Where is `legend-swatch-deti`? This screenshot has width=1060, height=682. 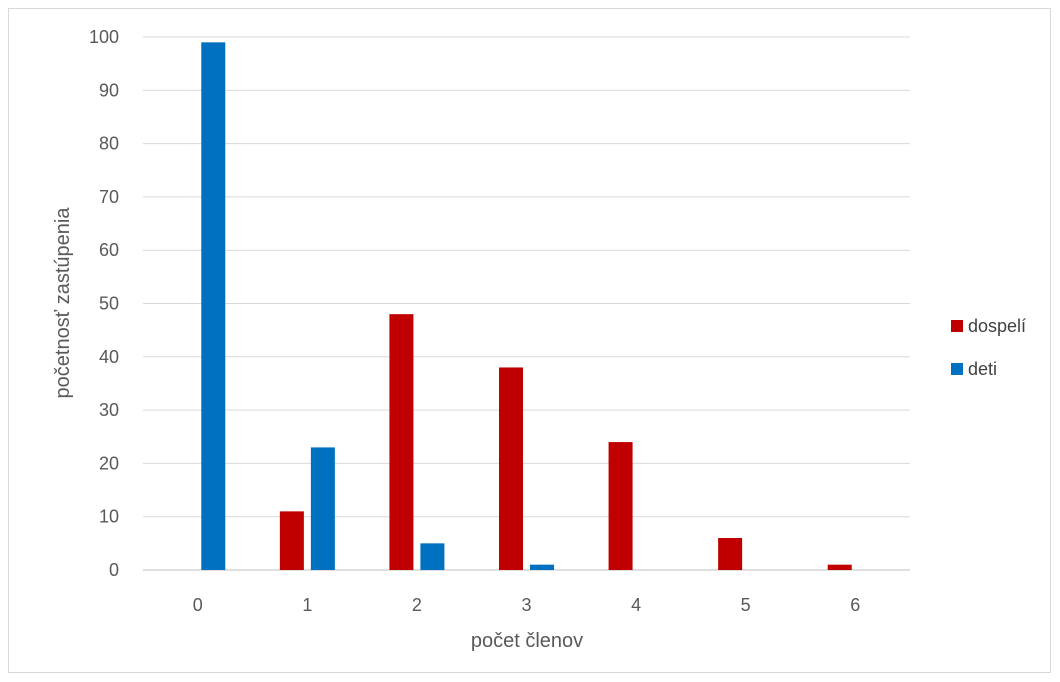 legend-swatch-deti is located at coordinates (957, 369).